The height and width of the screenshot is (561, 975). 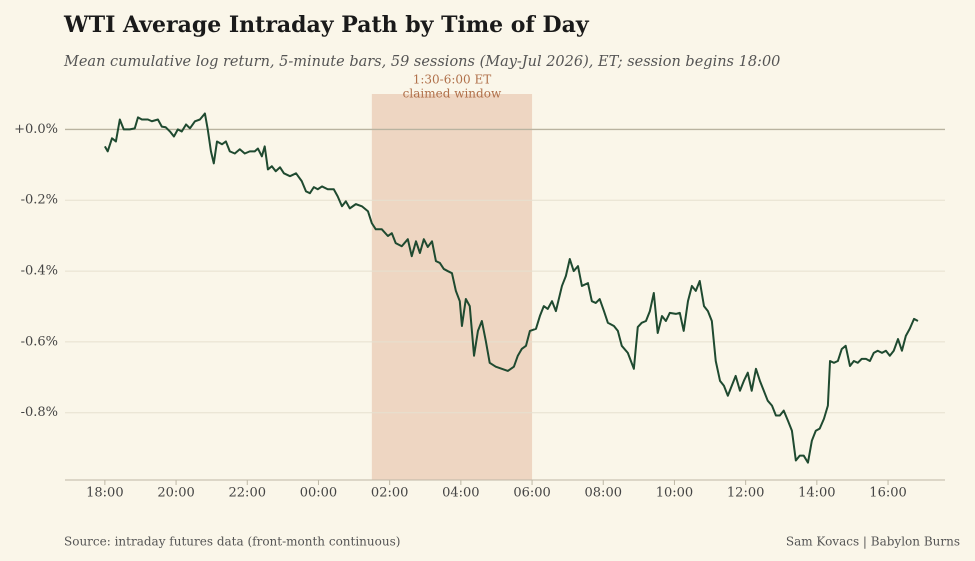 What do you see at coordinates (460, 493) in the screenshot?
I see `x-tick-label: 04:00` at bounding box center [460, 493].